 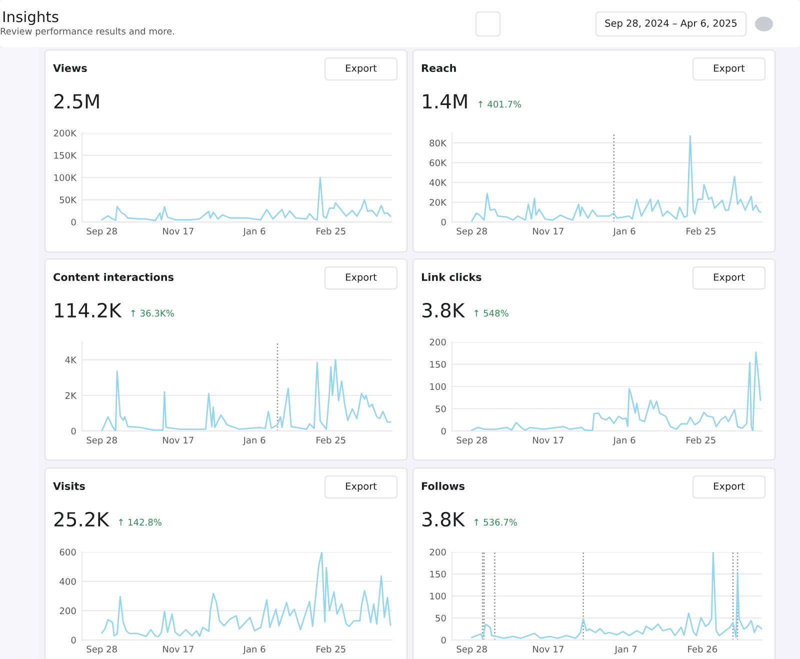 I want to click on text: ↑ 142.8%, so click(x=140, y=522).